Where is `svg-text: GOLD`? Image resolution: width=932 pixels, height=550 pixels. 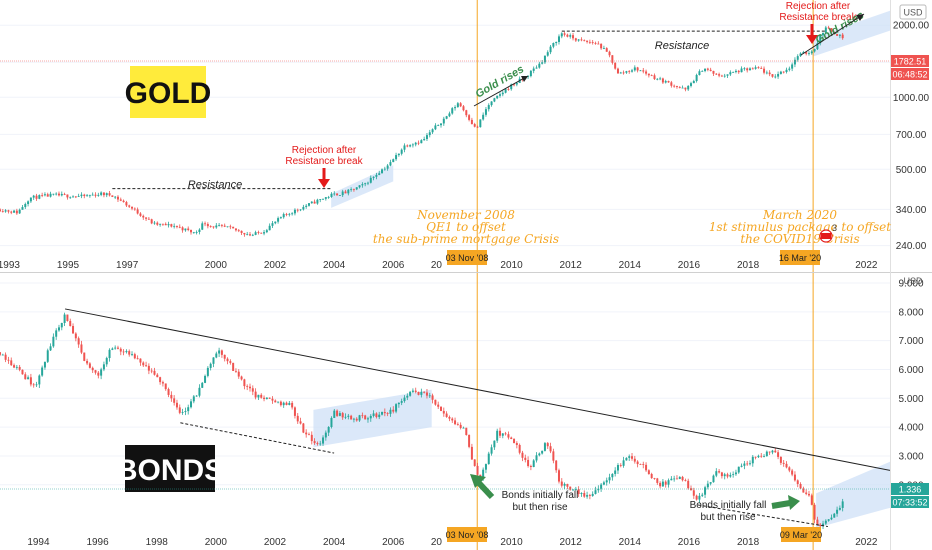
svg-text: GOLD is located at coordinates (168, 93).